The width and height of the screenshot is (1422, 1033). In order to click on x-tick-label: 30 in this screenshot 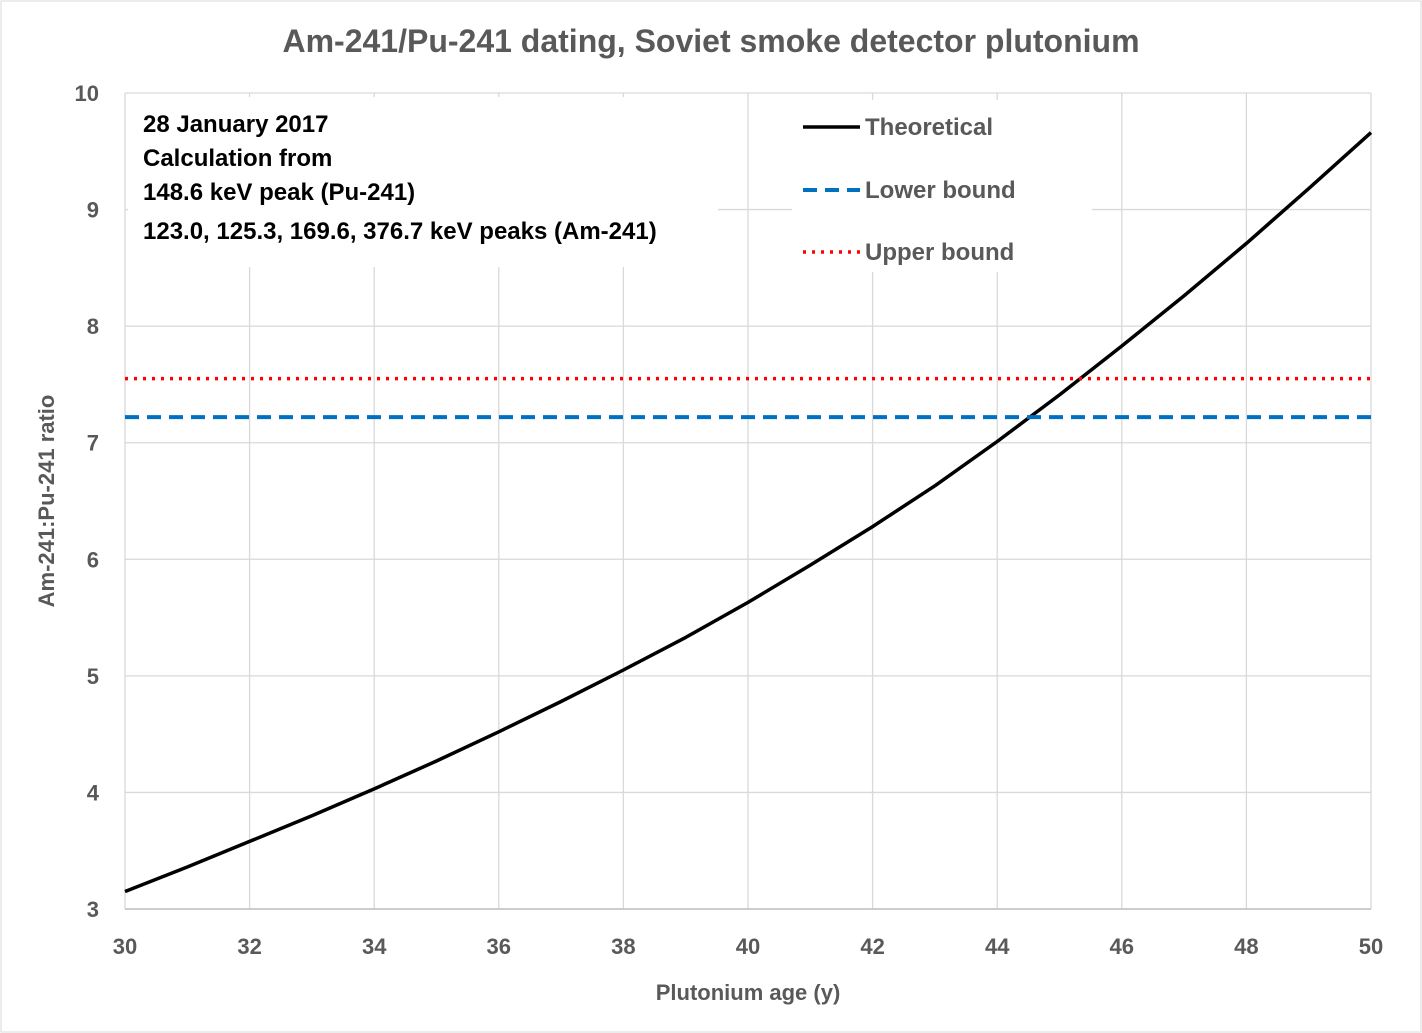, I will do `click(125, 946)`.